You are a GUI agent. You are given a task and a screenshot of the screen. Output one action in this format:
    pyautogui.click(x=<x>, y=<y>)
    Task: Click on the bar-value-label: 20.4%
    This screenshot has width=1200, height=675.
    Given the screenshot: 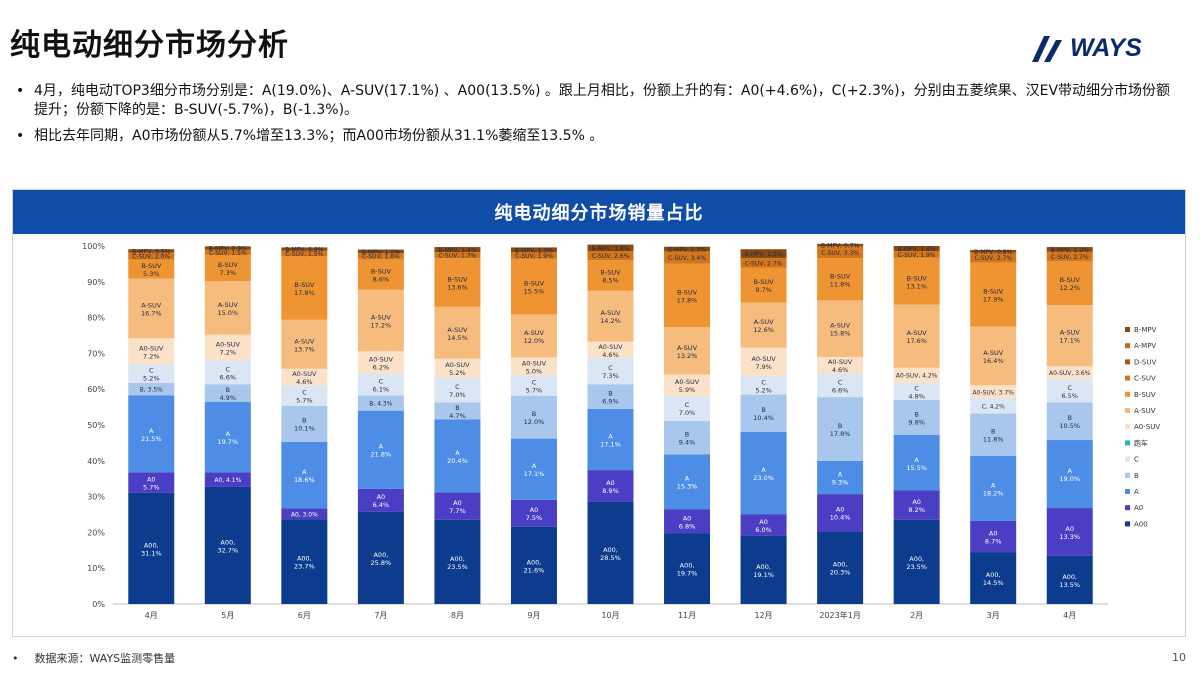 What is the action you would take?
    pyautogui.click(x=457, y=461)
    